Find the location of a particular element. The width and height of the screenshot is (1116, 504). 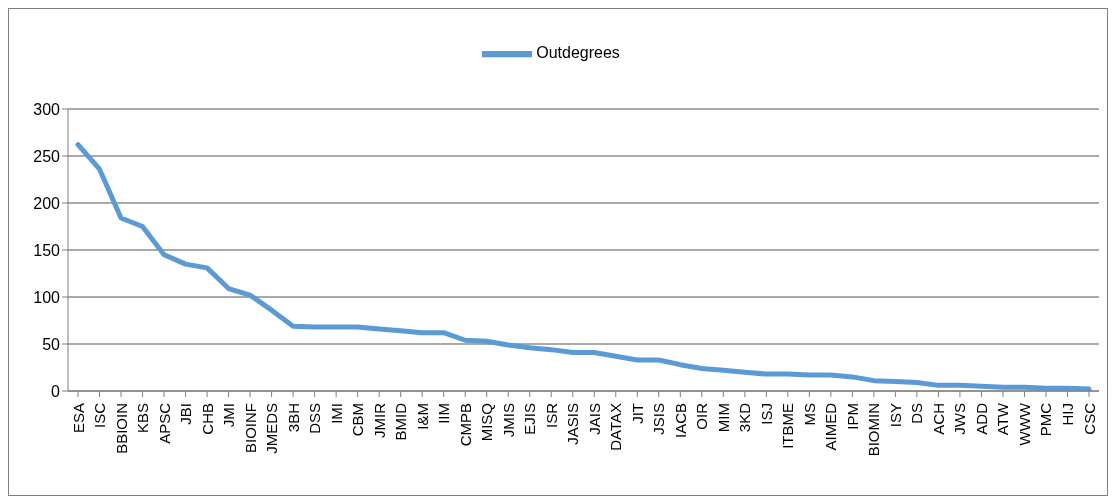

y-tick-label: 150 is located at coordinates (47, 250).